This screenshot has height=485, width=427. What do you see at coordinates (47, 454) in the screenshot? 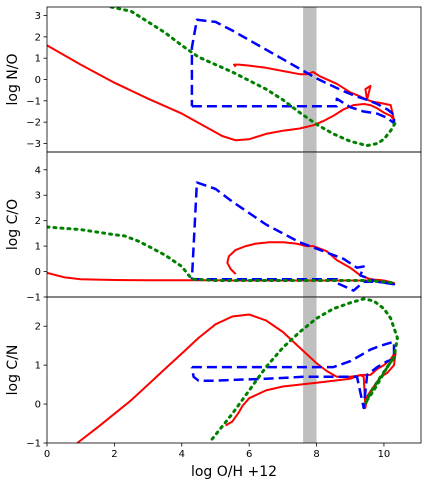
I see `x-tick-label: 0` at bounding box center [47, 454].